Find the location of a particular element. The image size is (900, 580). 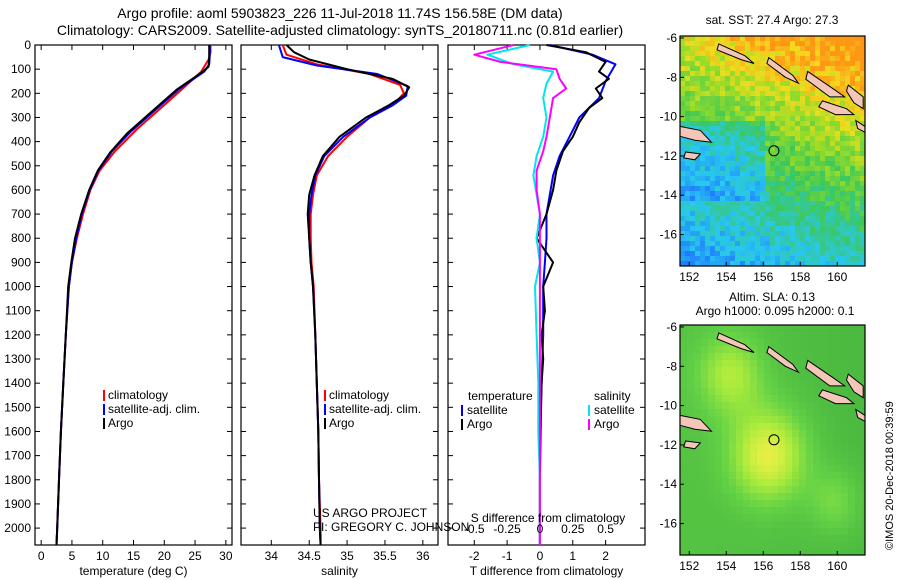

depth-tick-label: 0 is located at coordinates (27, 45).